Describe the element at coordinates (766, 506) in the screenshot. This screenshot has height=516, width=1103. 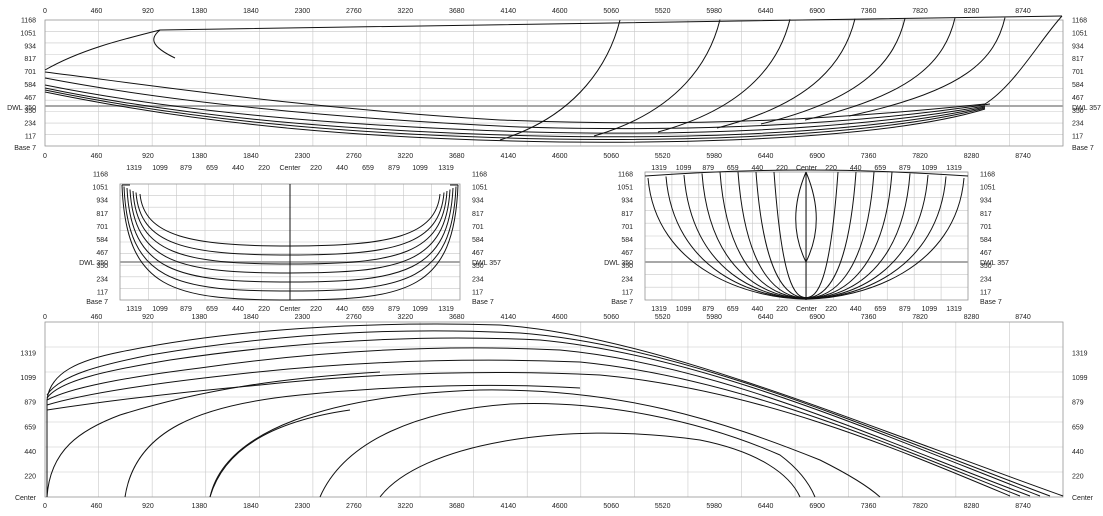
I see `plan-x-tick-bottom: 6440` at that location.